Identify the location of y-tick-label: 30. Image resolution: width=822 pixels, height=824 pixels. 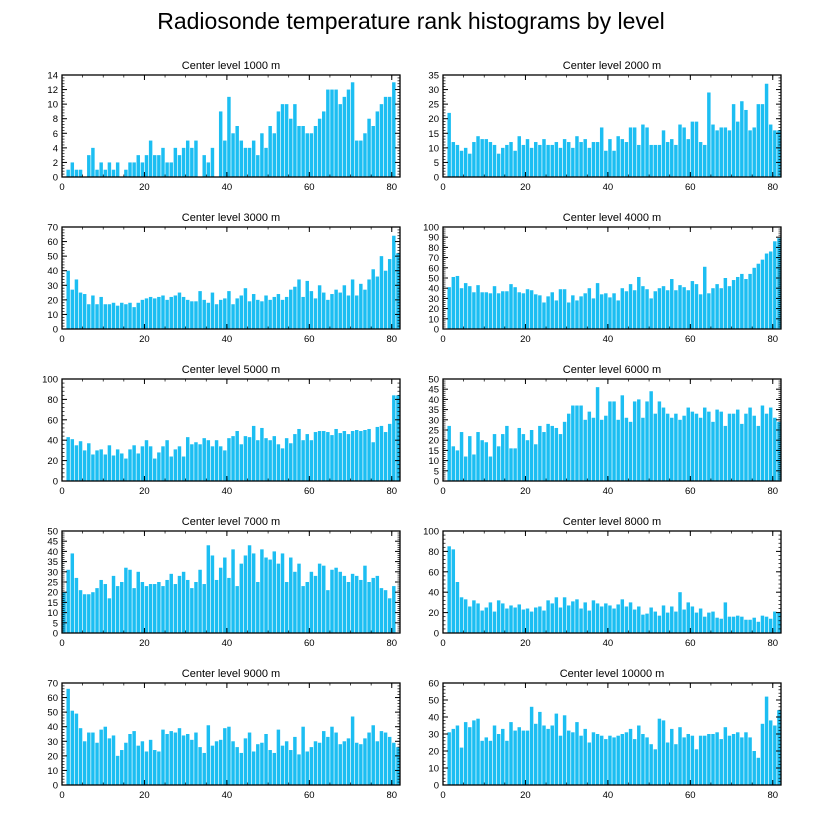
(433, 735).